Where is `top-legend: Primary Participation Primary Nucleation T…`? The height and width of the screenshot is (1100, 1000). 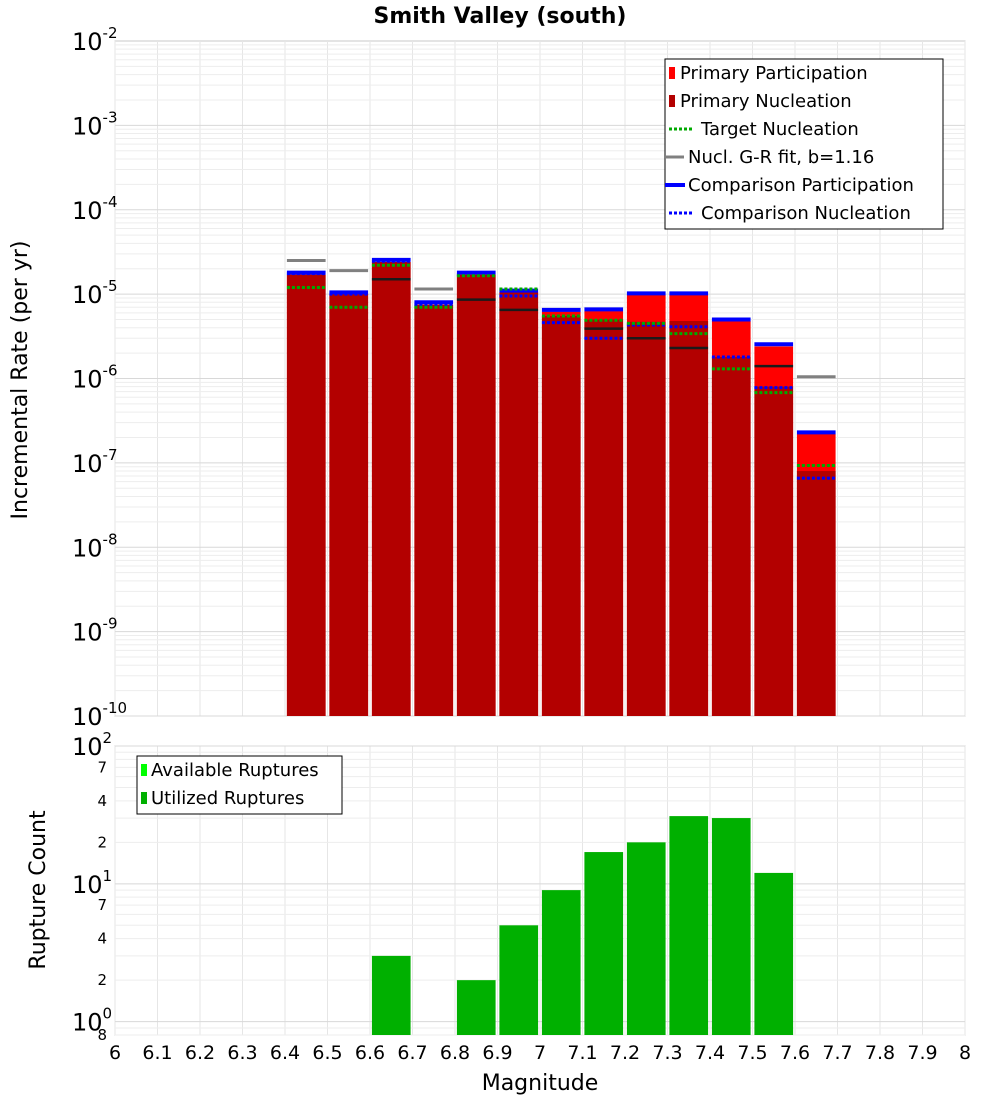 top-legend: Primary Participation Primary Nucleation T… is located at coordinates (804, 144).